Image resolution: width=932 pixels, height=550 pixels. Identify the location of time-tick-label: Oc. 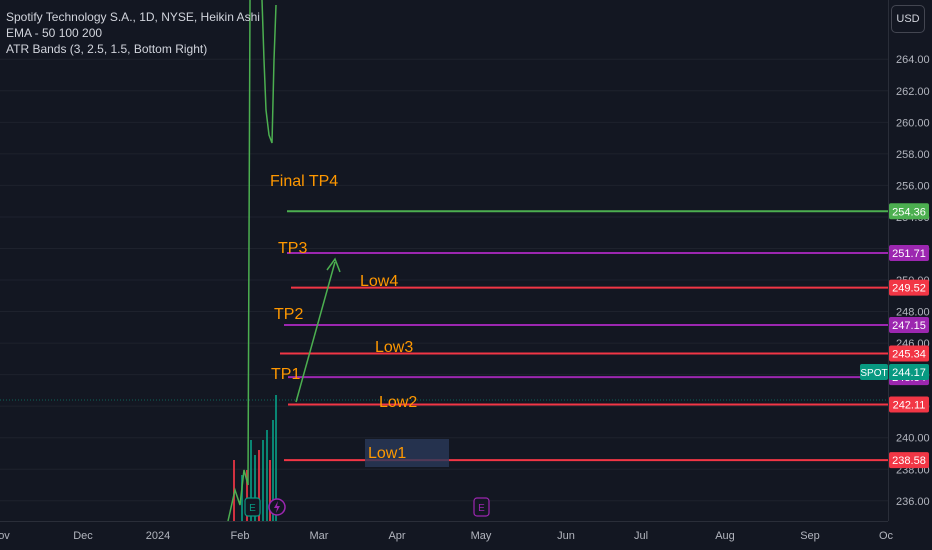
(886, 536).